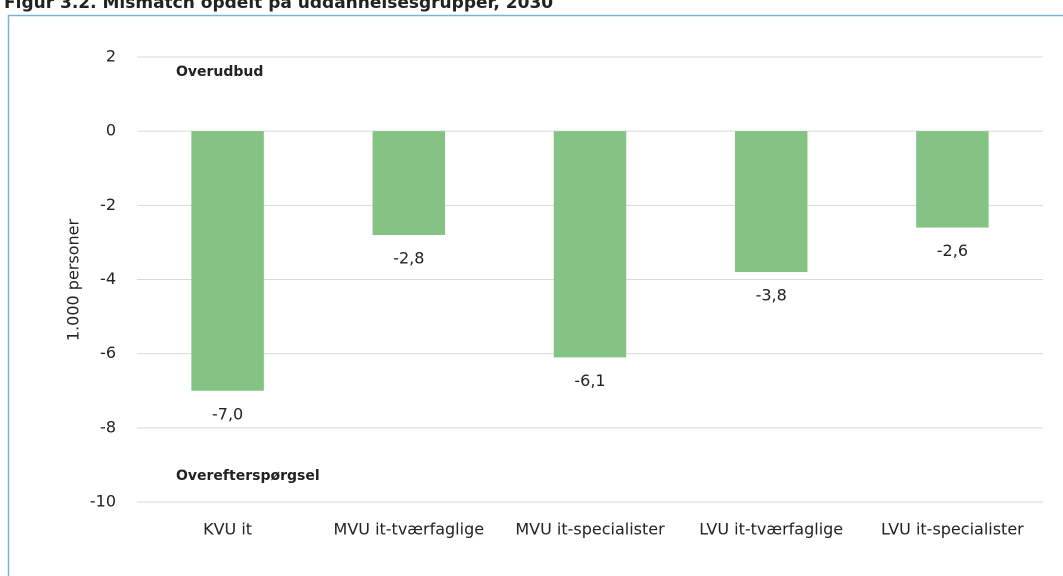 Image resolution: width=1063 pixels, height=576 pixels. I want to click on x-tick-label: LVU it-tværfaglige, so click(771, 529).